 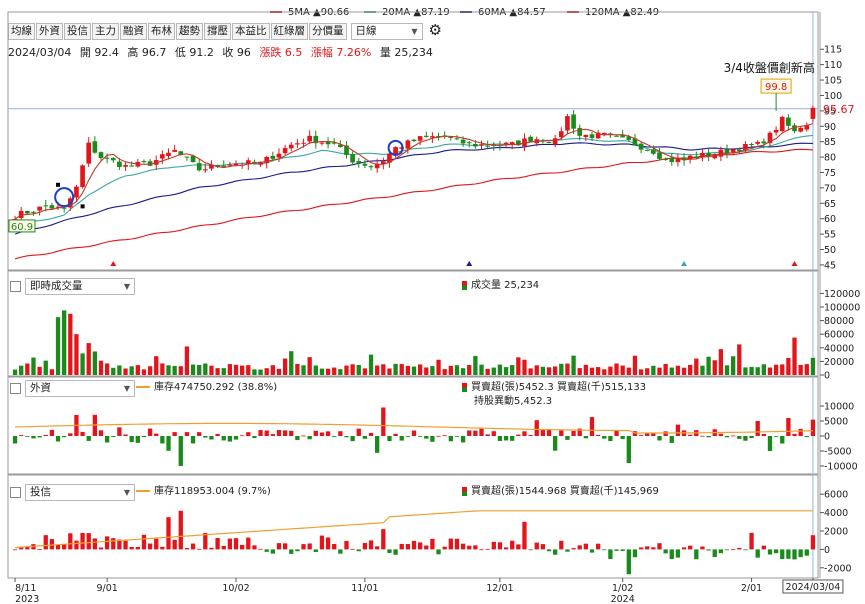 I want to click on trust-panel-checkbox, so click(x=15, y=492).